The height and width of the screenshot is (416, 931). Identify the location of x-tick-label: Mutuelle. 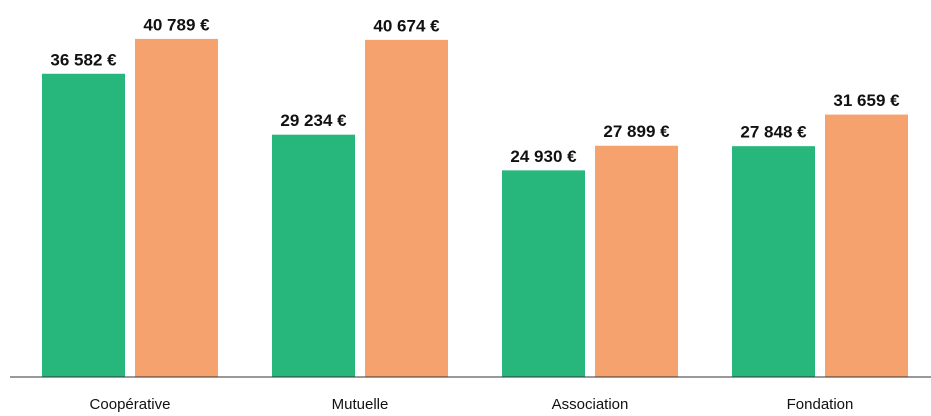
(360, 404).